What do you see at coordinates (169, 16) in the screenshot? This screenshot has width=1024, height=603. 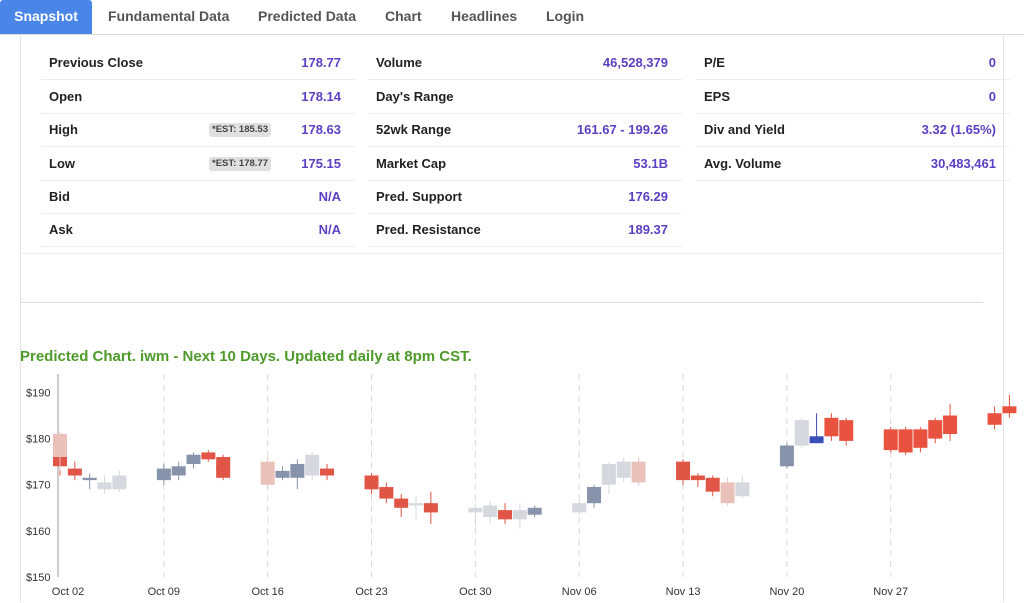 I see `tab-fundamental-data: Fundamental Data` at bounding box center [169, 16].